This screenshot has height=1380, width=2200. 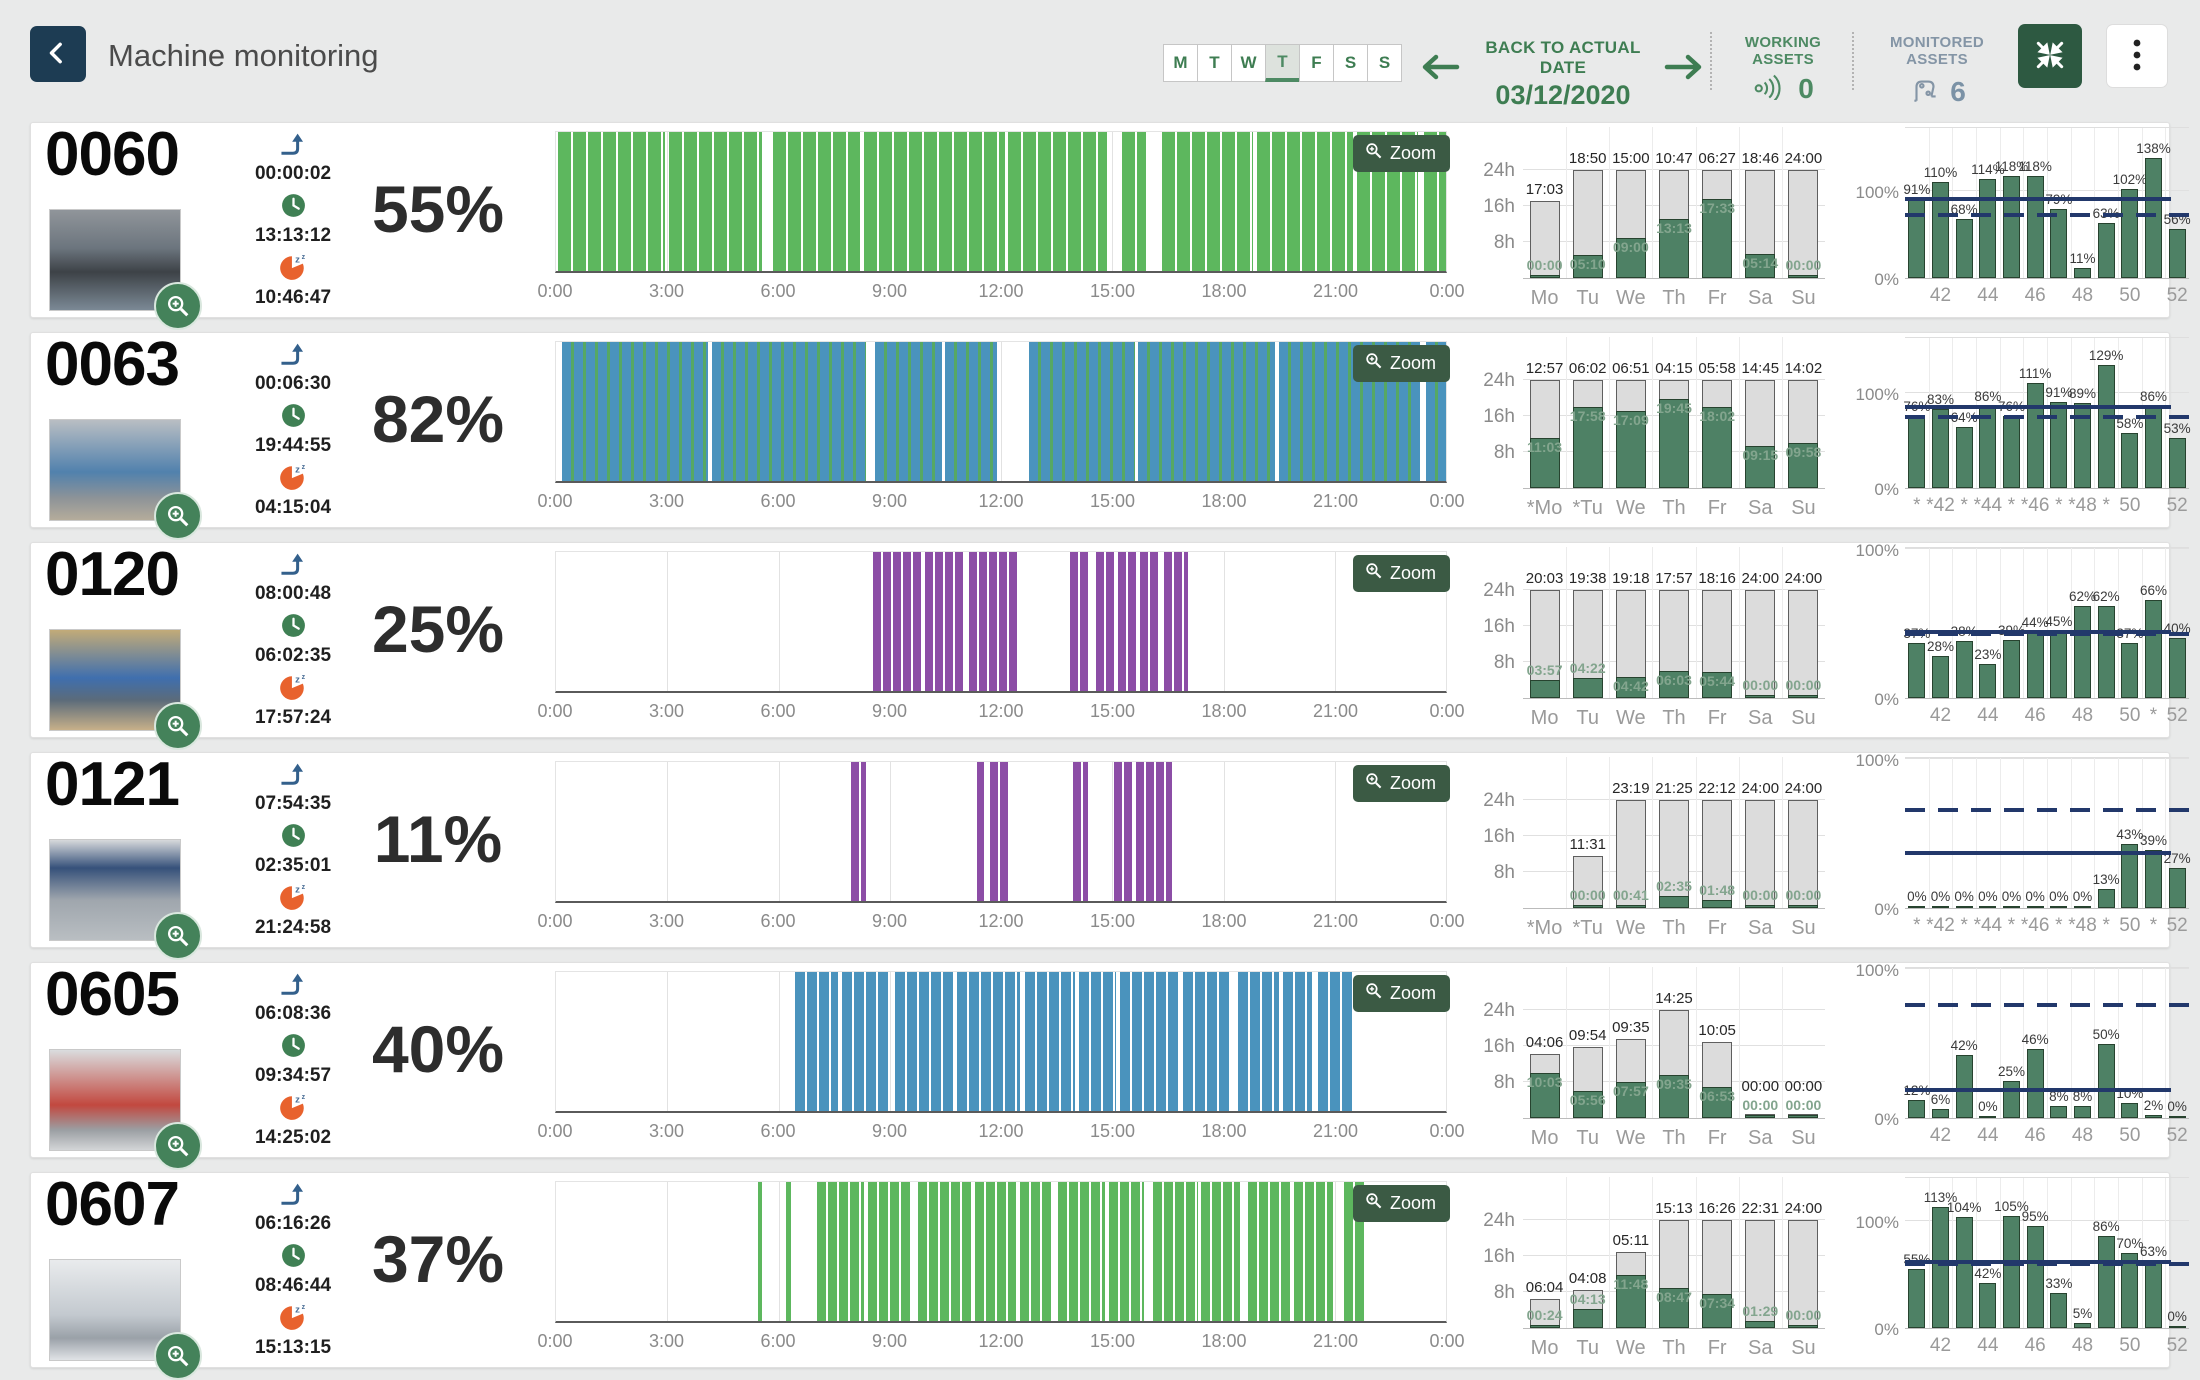 What do you see at coordinates (293, 1285) in the screenshot?
I see `run-time: 08:46:44` at bounding box center [293, 1285].